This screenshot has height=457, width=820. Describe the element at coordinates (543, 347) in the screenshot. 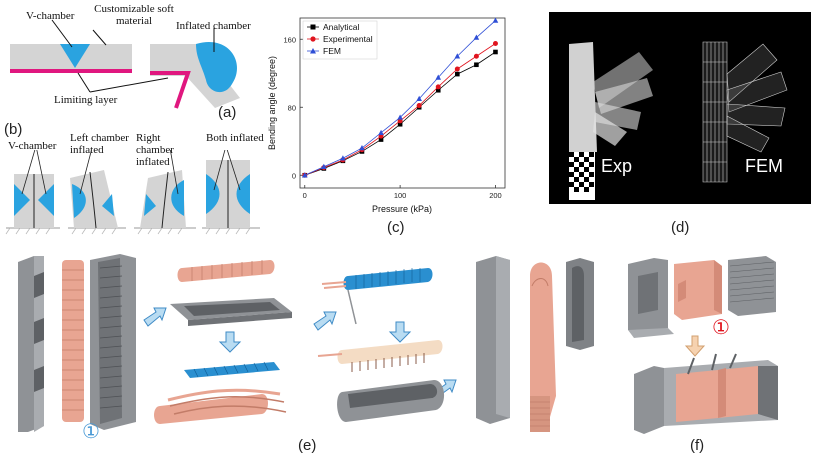

I see `soft-finger-actuator` at that location.